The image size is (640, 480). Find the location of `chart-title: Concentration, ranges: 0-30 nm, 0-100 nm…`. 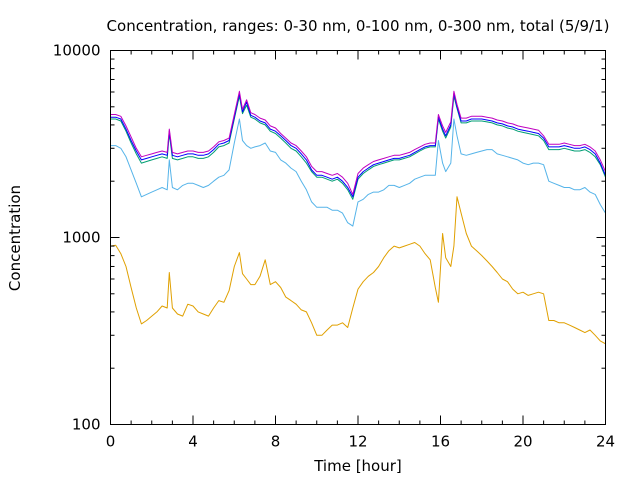

chart-title: Concentration, ranges: 0-30 nm, 0-100 nm… is located at coordinates (358, 26).